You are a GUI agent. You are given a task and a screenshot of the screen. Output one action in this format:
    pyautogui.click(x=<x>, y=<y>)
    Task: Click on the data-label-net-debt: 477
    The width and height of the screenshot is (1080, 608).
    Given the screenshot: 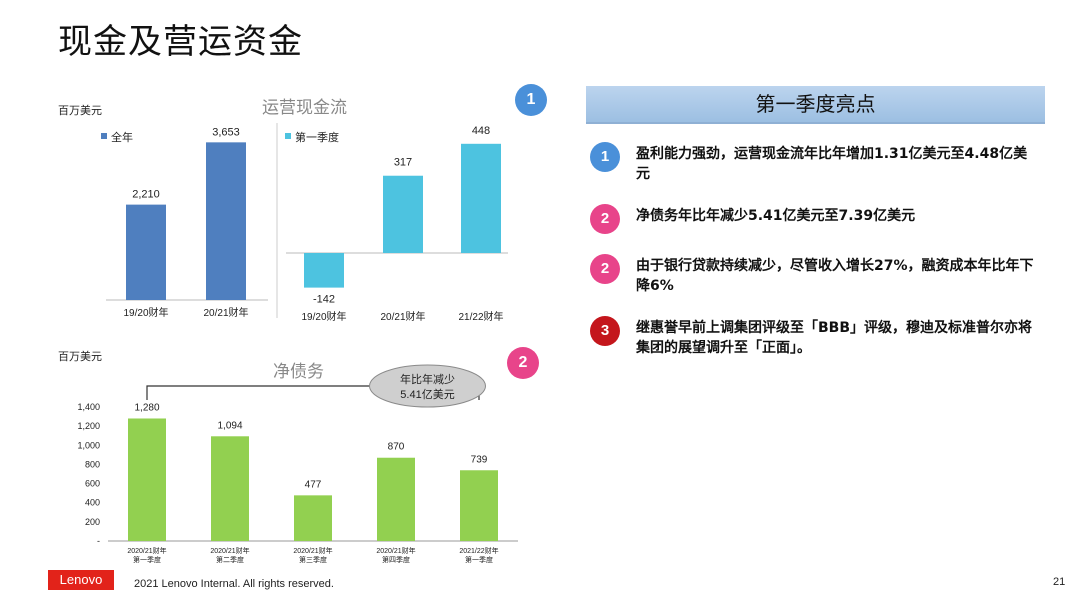 What is the action you would take?
    pyautogui.click(x=313, y=484)
    